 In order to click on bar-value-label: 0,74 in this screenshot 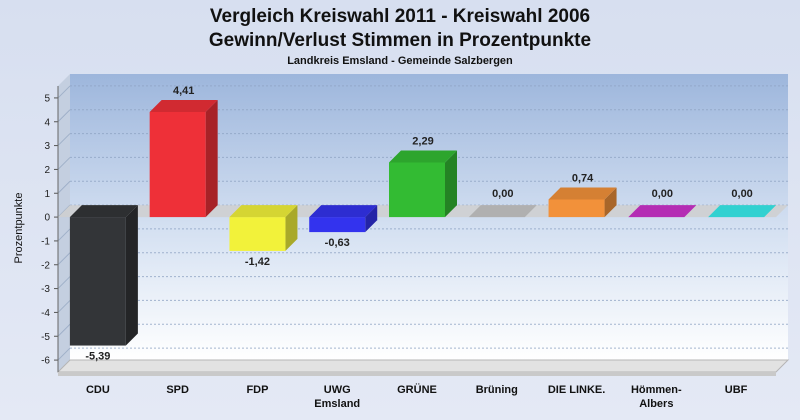, I will do `click(583, 178)`.